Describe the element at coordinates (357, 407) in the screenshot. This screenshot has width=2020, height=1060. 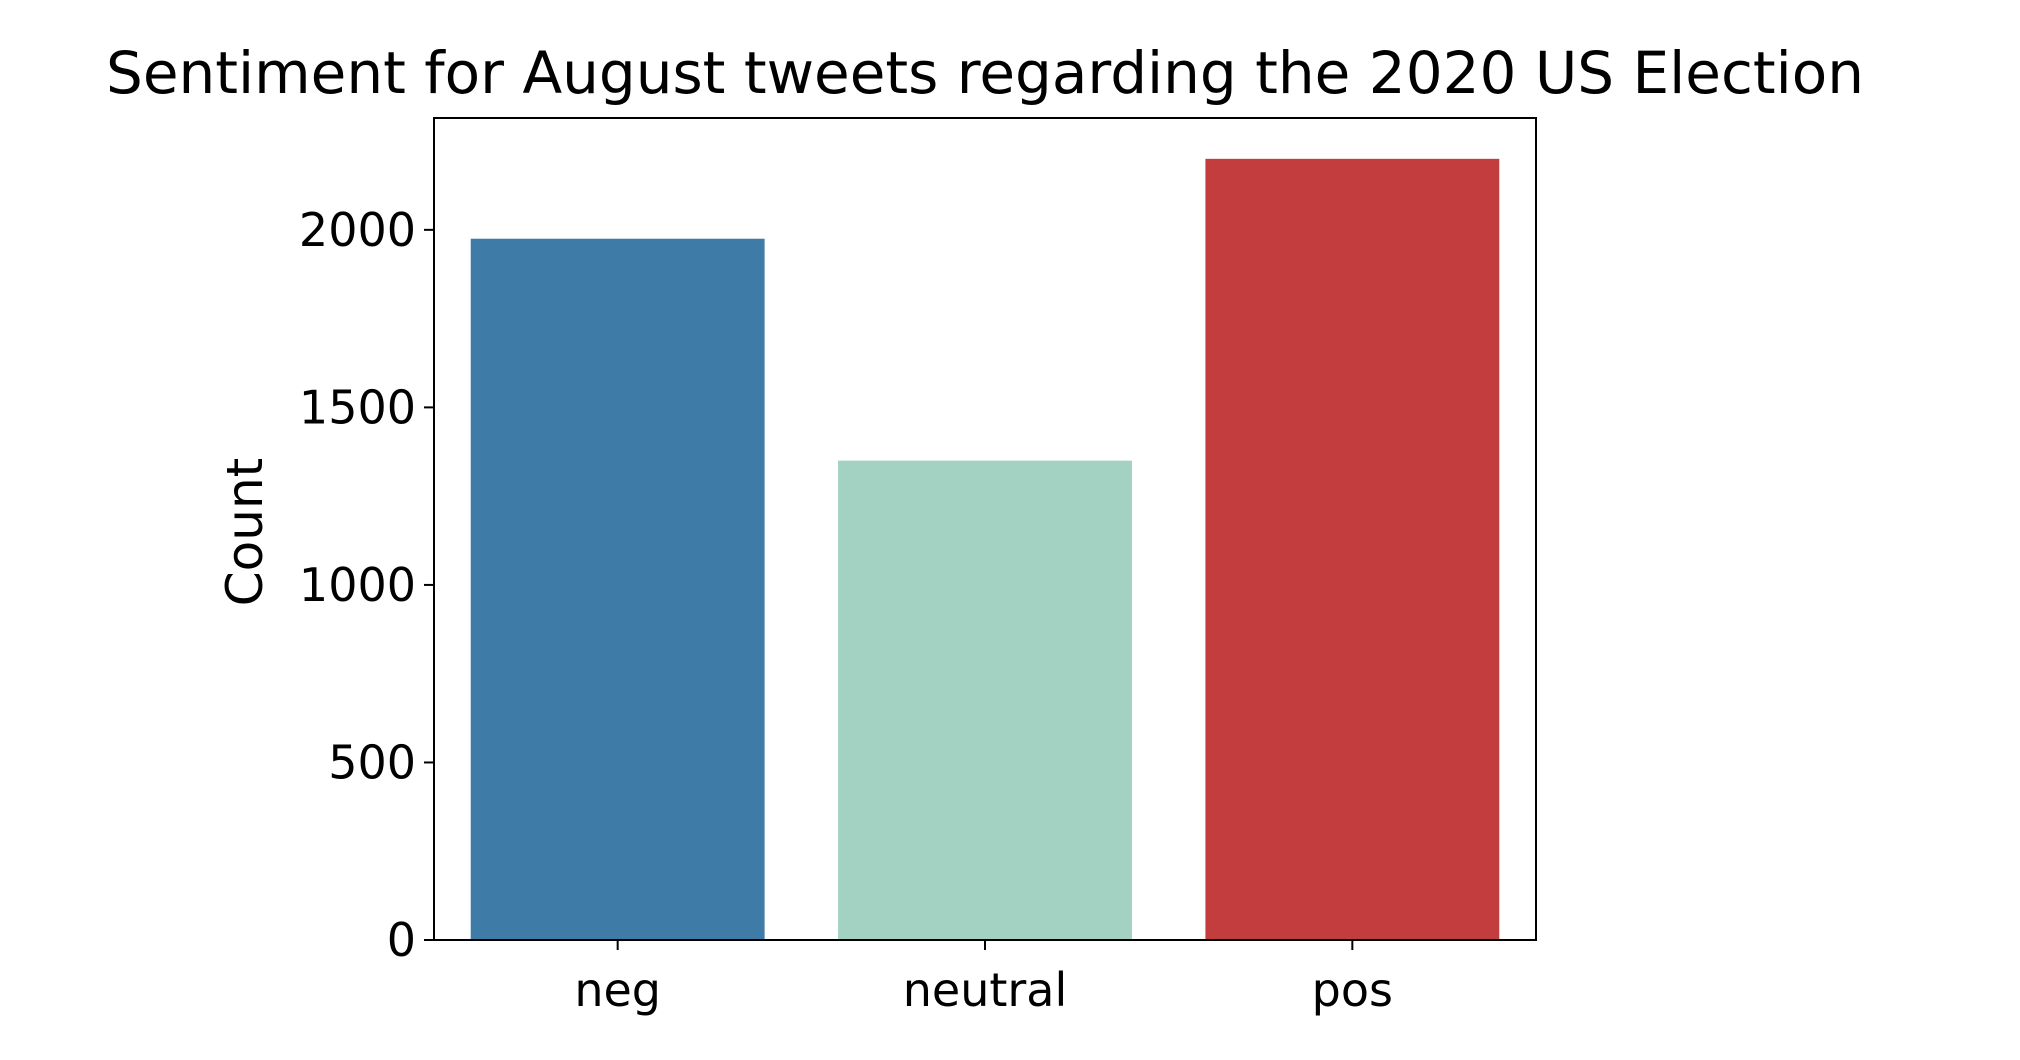
I see `y-tick-label-1500: 1500` at that location.